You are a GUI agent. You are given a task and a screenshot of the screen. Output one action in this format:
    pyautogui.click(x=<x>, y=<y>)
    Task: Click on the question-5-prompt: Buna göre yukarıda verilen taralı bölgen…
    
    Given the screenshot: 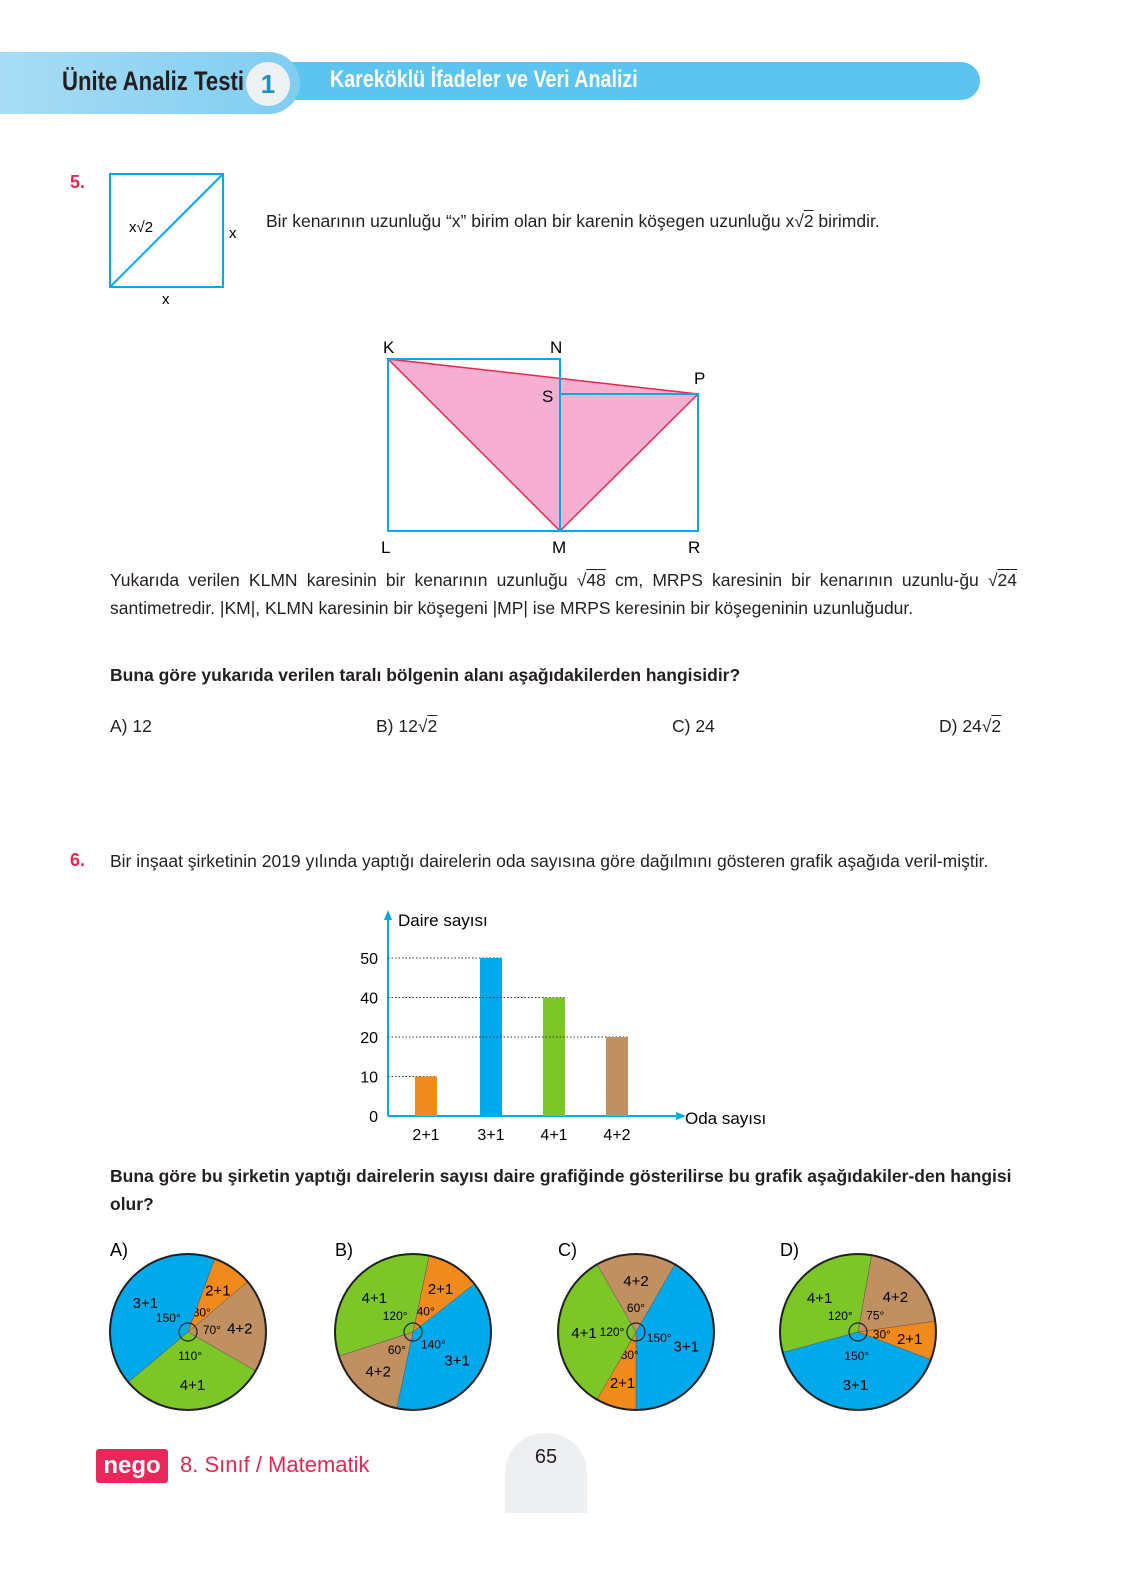 What is the action you would take?
    pyautogui.click(x=425, y=675)
    